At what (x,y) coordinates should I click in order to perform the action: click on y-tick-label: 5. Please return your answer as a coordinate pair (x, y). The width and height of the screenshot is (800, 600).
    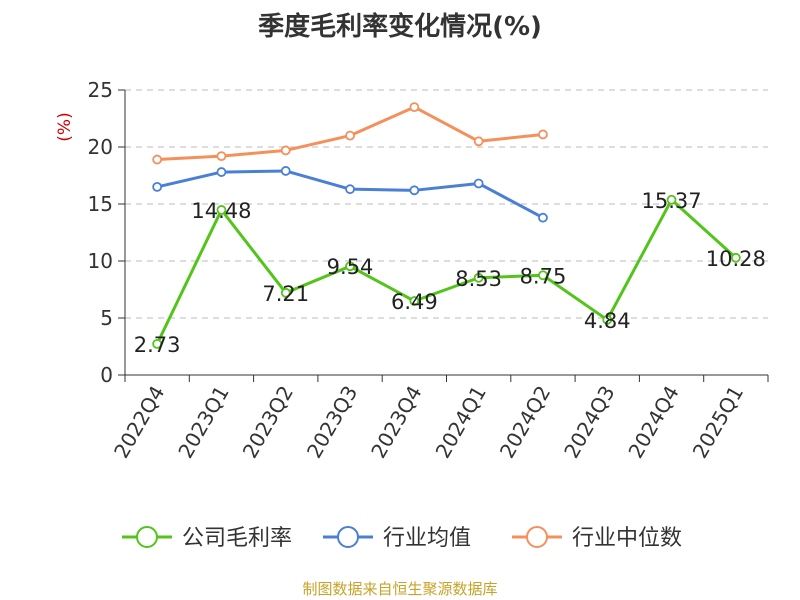
    Looking at the image, I should click on (106, 318).